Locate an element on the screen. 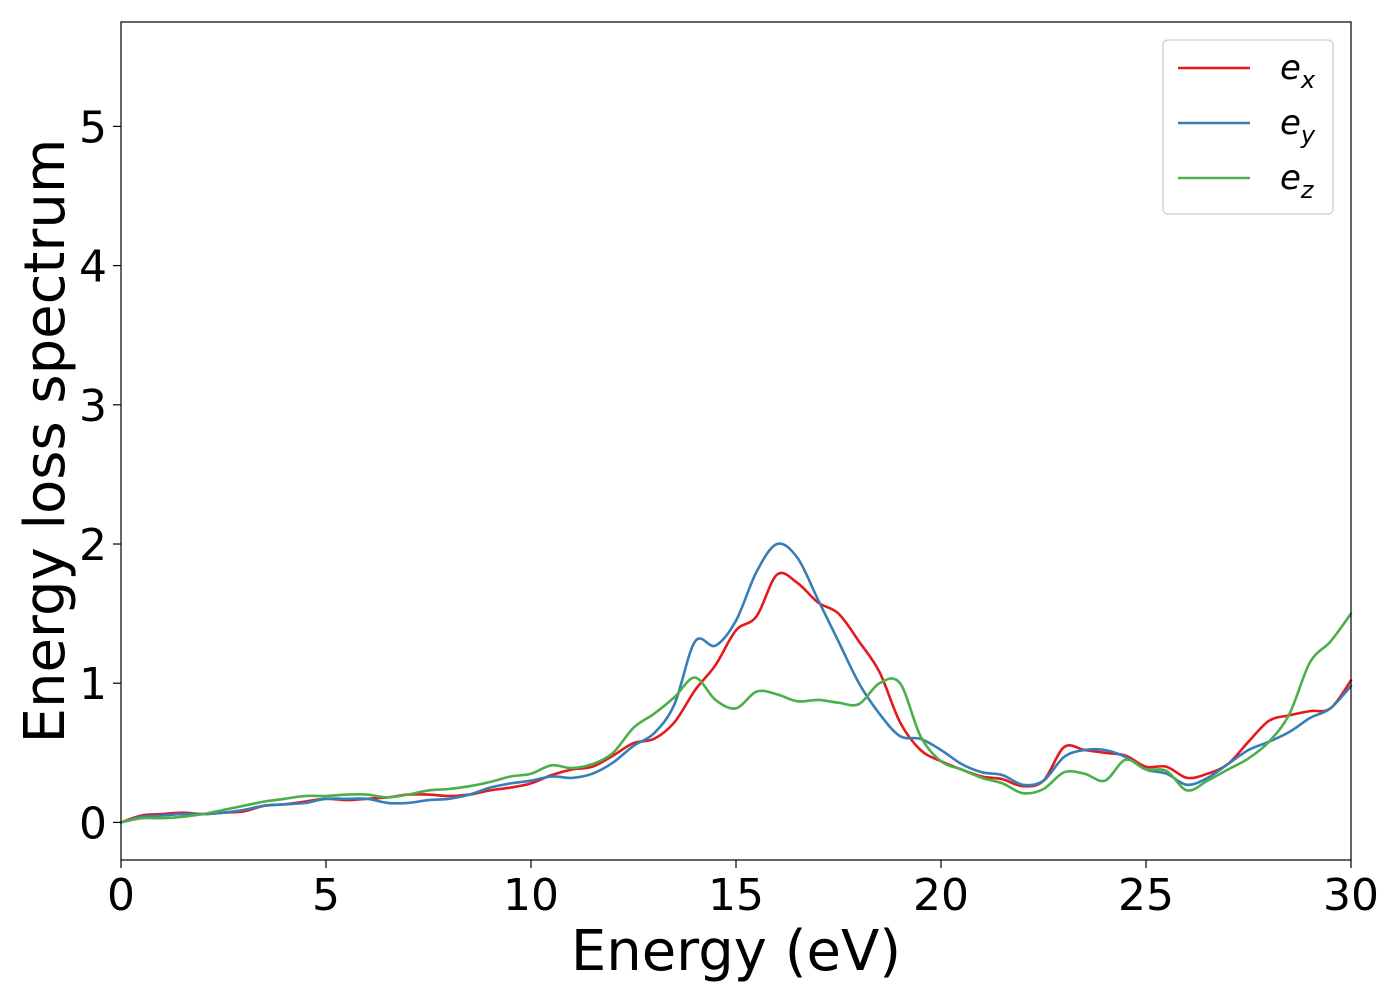  legend-label-ez: ez is located at coordinates (1297, 181).